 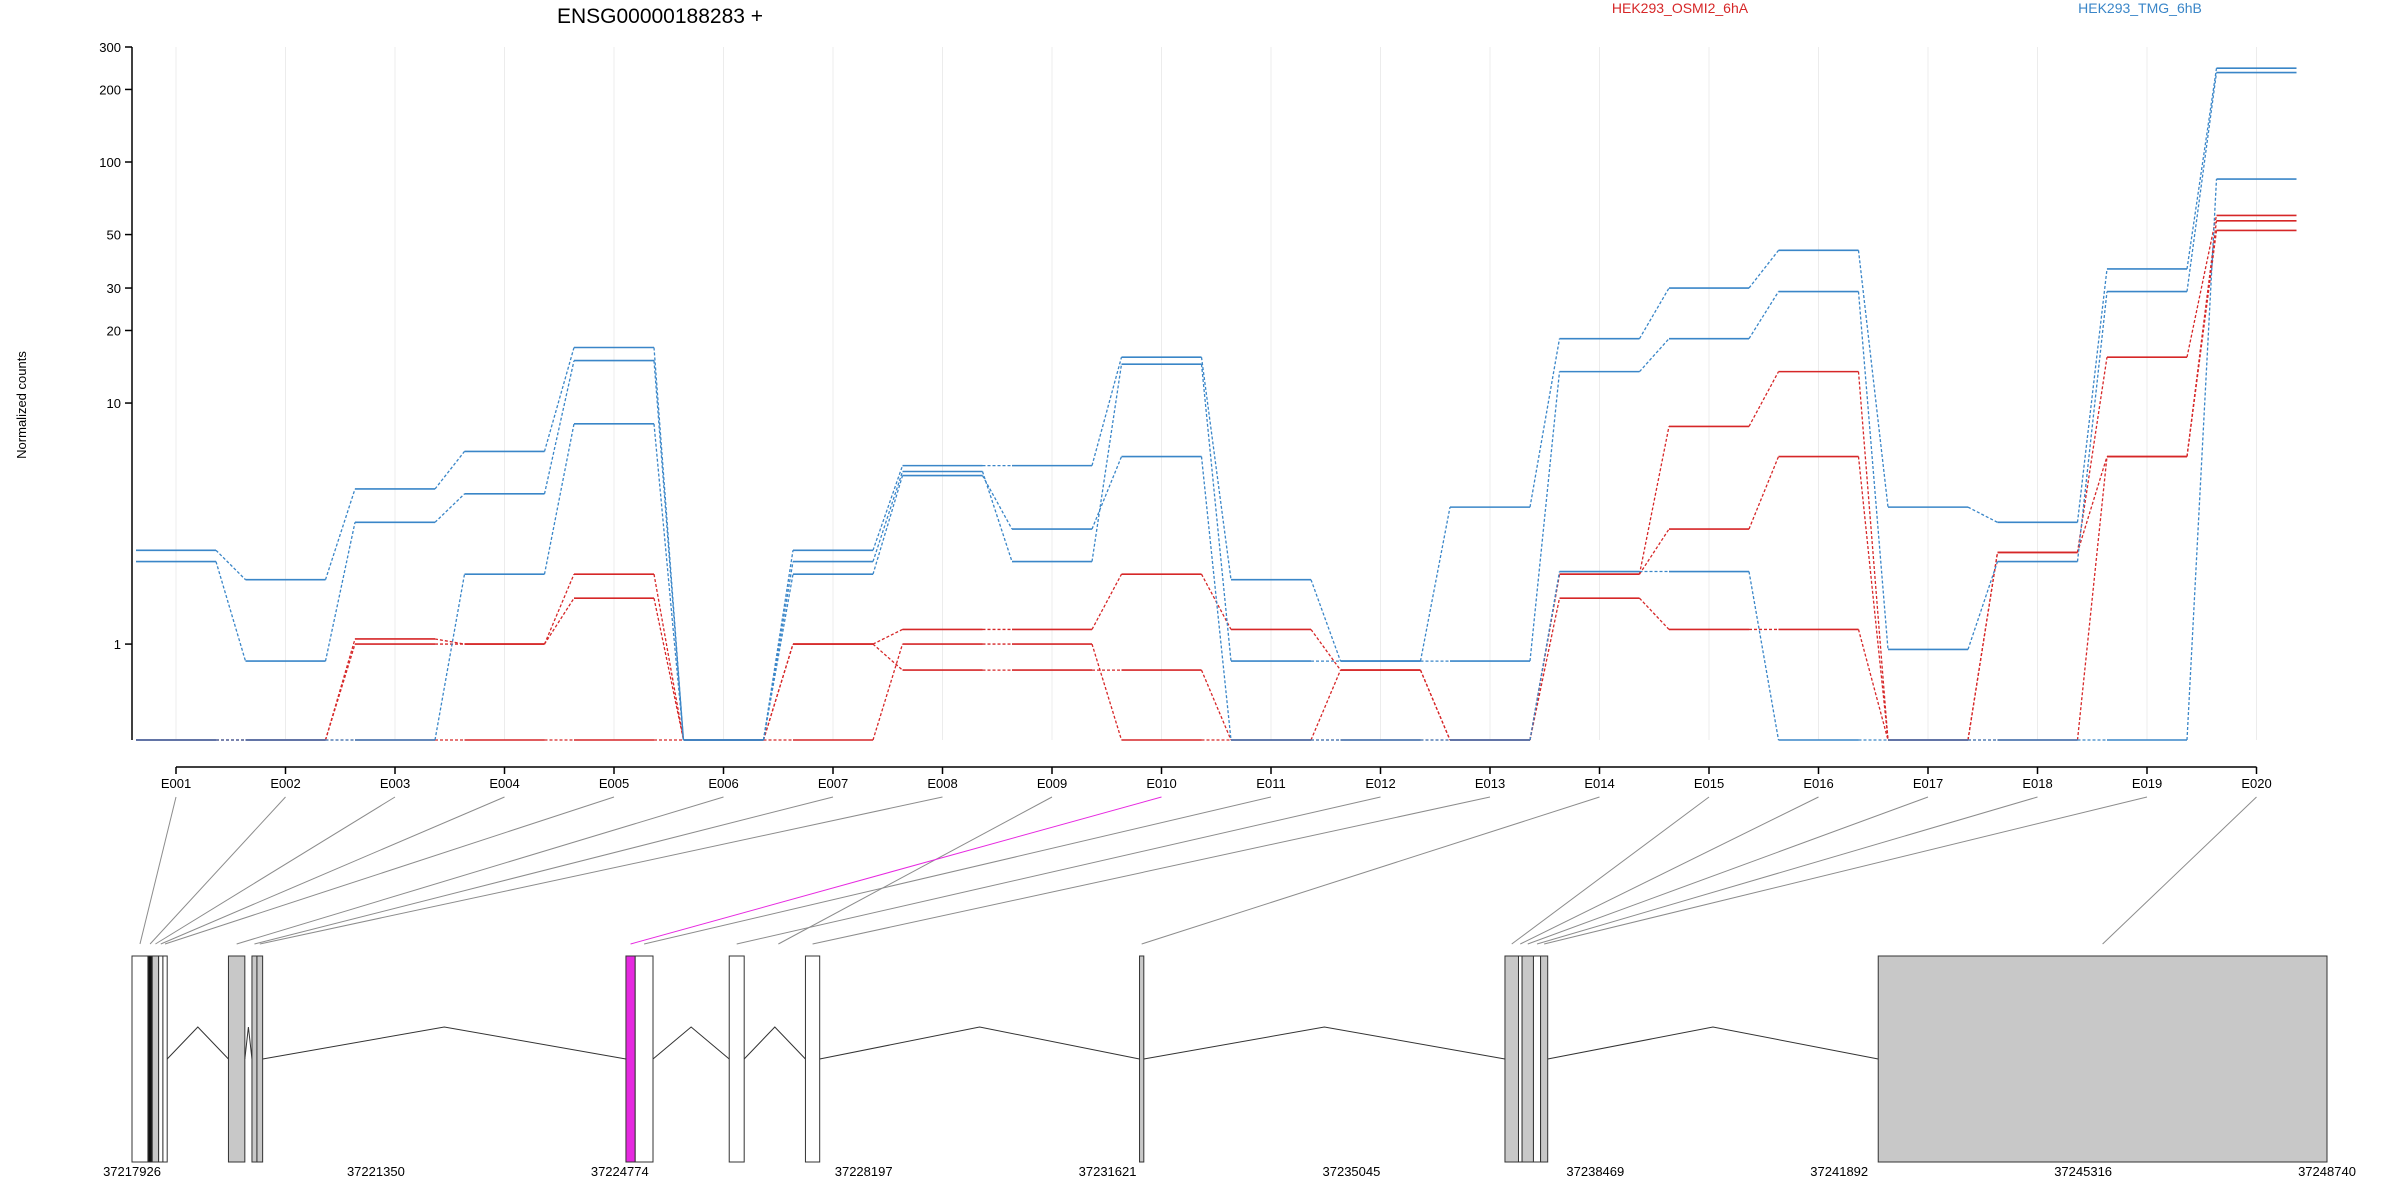 I want to click on coord-label-3: 37224774, so click(x=620, y=1171).